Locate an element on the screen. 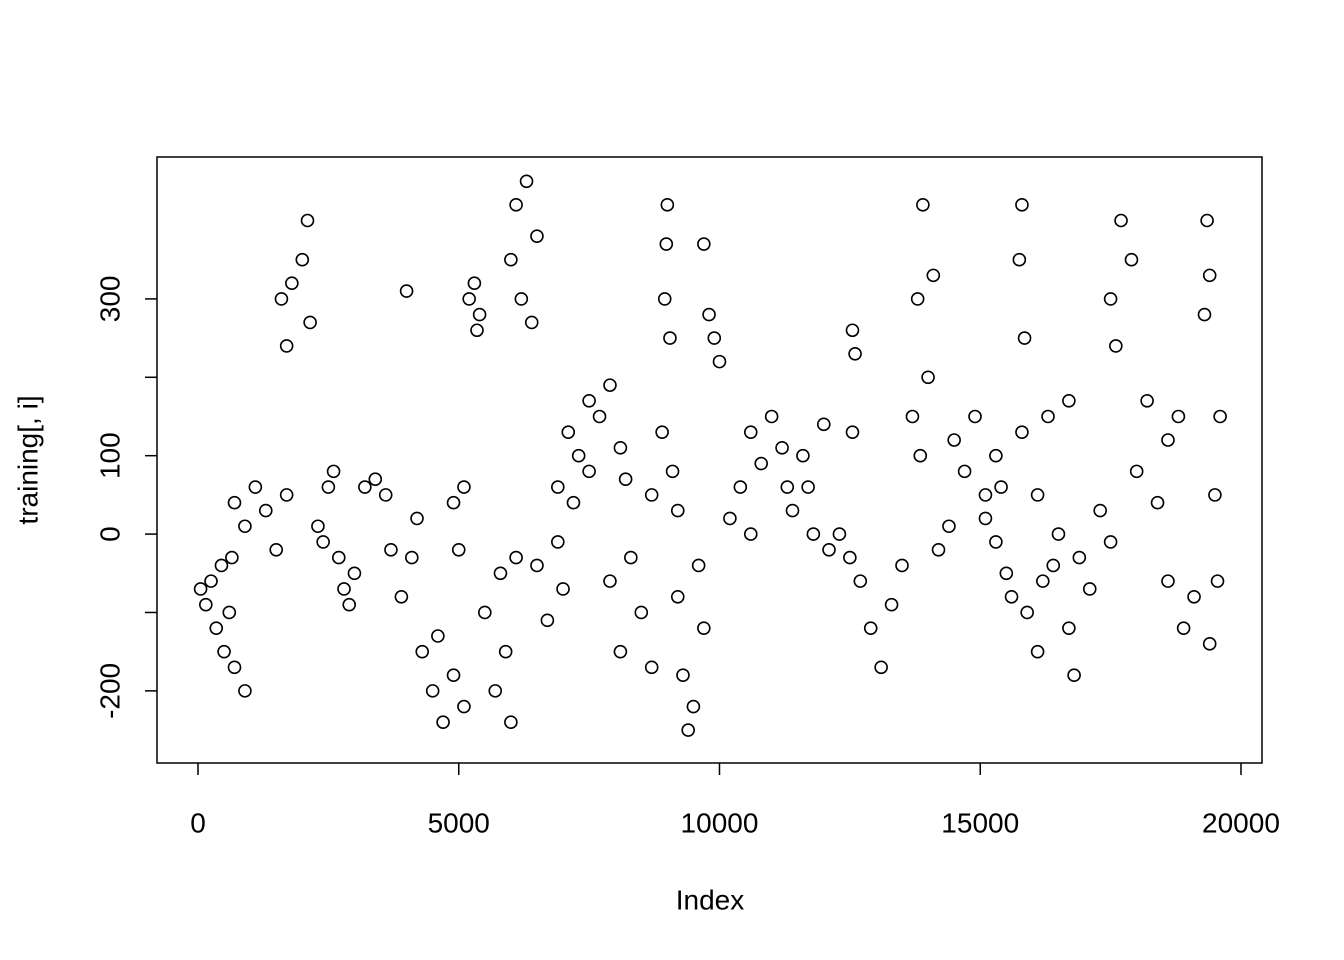 The height and width of the screenshot is (960, 1344). x-axis-label: Index is located at coordinates (710, 899).